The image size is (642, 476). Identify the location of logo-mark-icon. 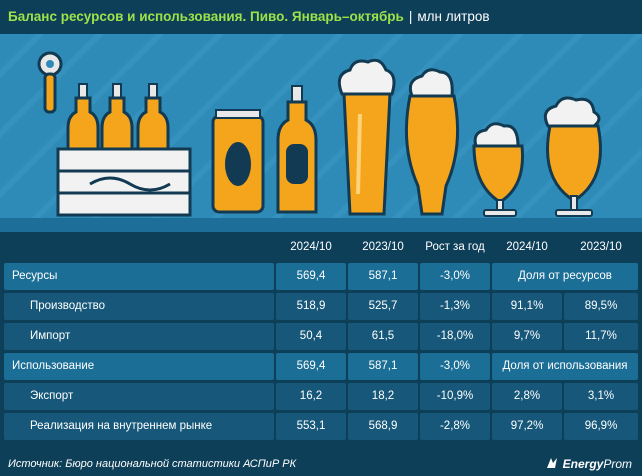
(552, 463).